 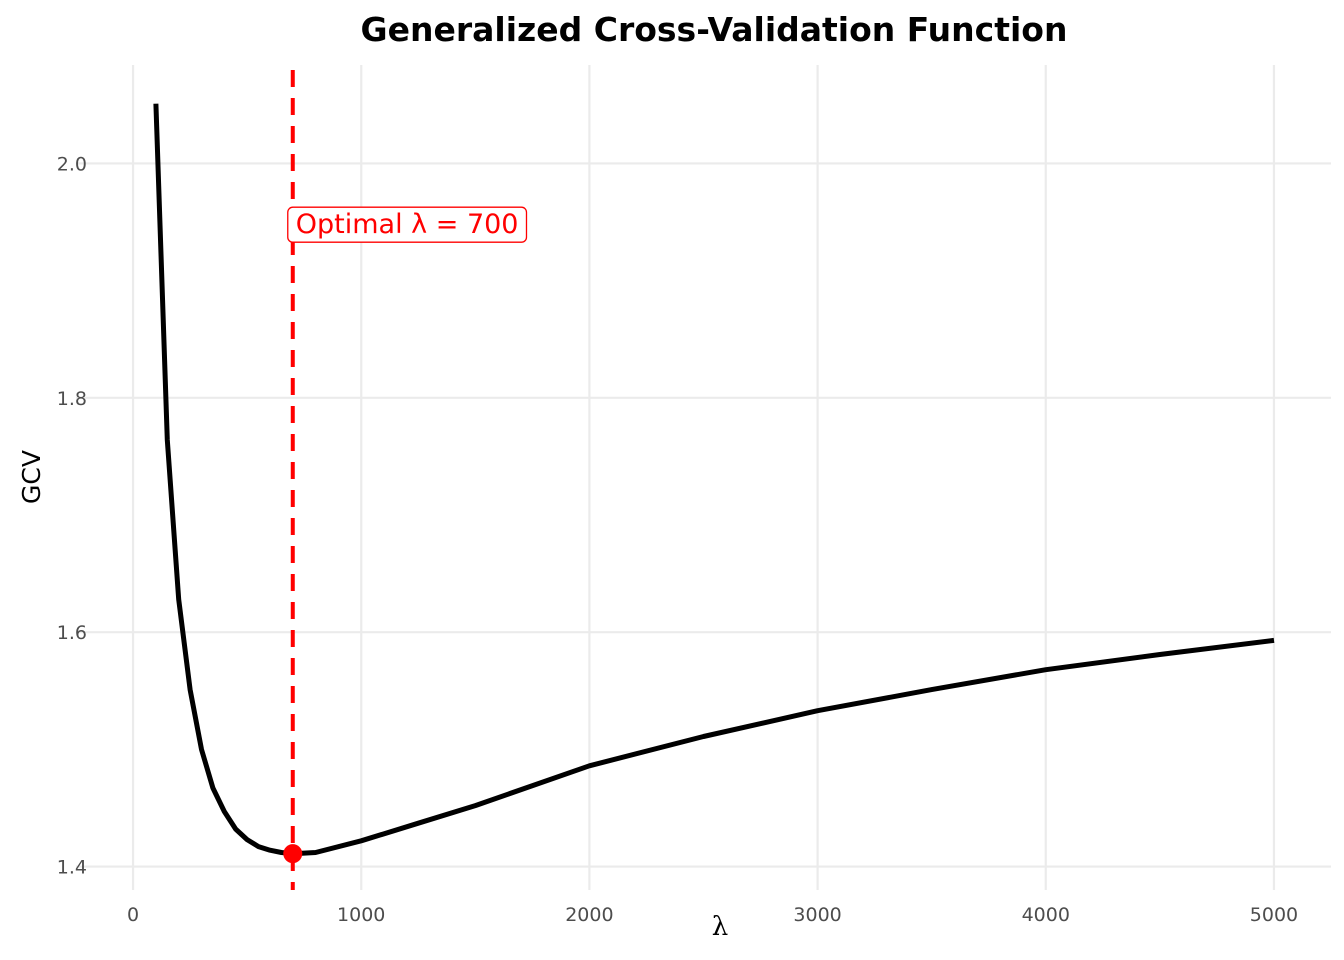 I want to click on y-tick-label: 1.4, so click(x=72, y=868).